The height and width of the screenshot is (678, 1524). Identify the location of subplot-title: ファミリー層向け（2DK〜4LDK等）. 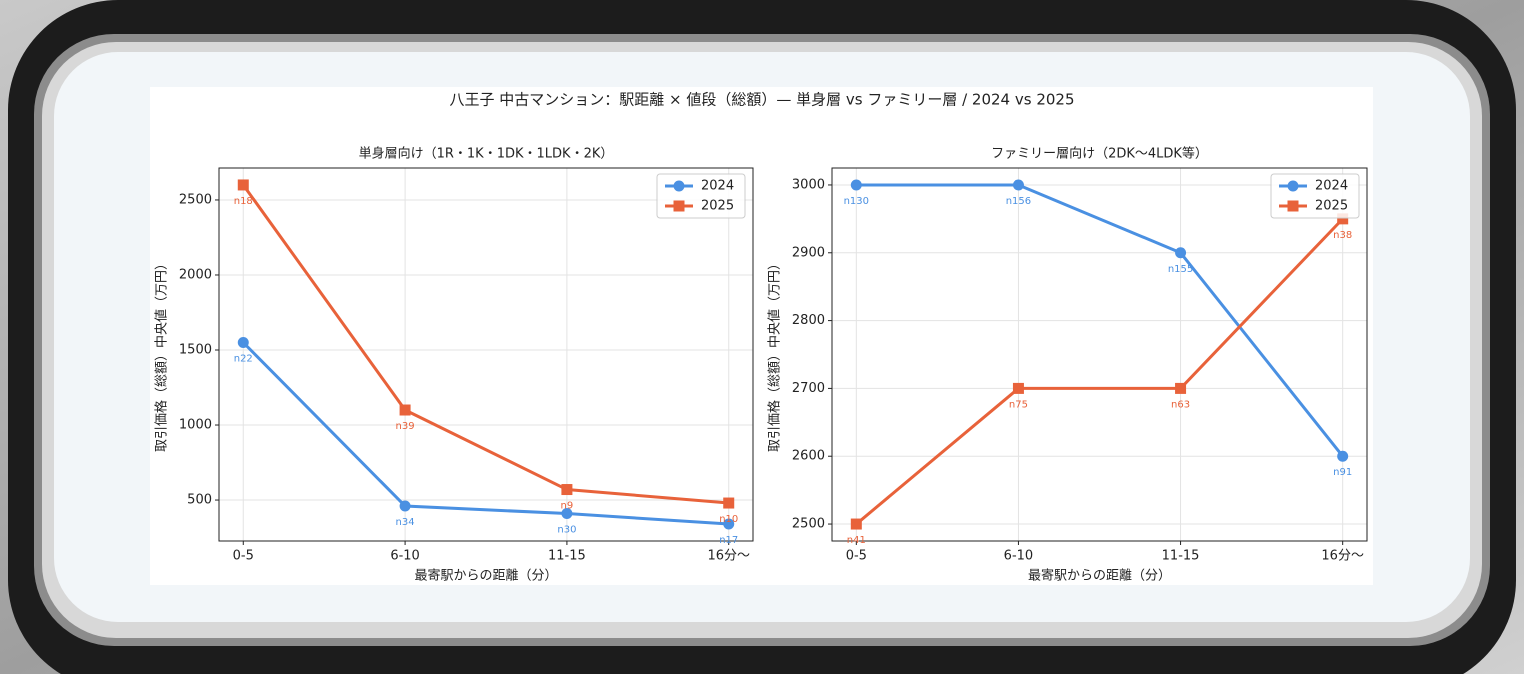
(1099, 154).